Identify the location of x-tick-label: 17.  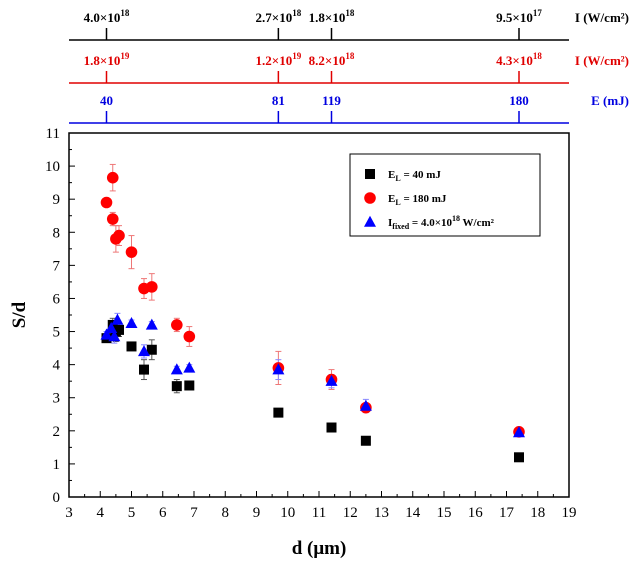
(507, 513).